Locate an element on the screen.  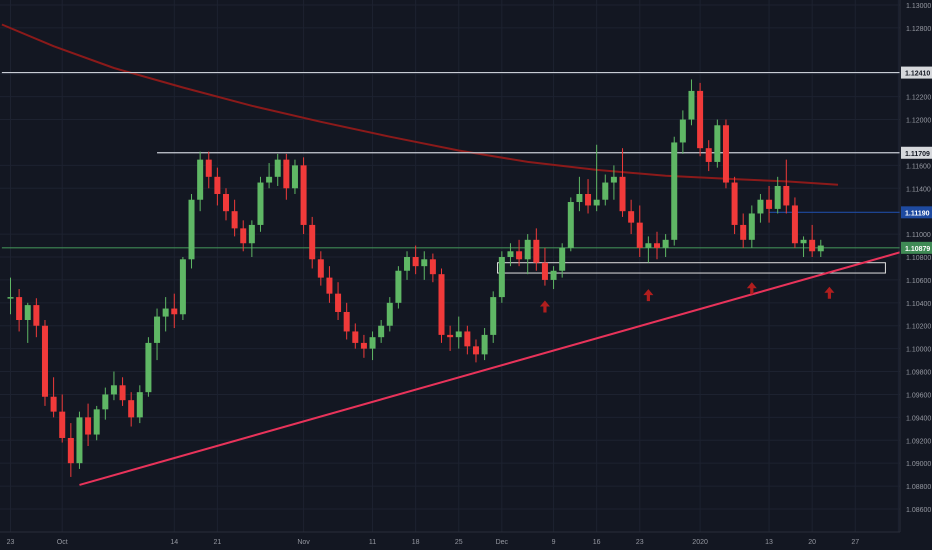
price-tick-label: 1.12800 is located at coordinates (918, 29).